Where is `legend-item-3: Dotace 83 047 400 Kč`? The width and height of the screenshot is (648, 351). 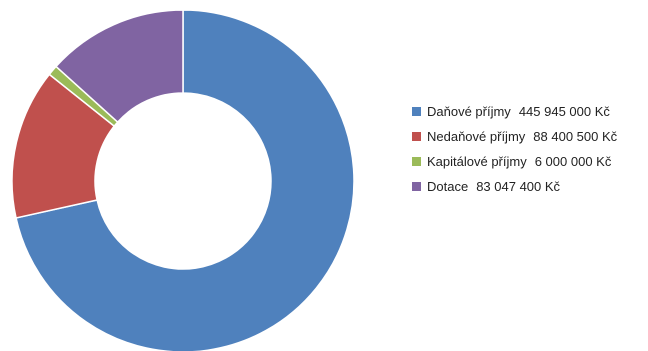 legend-item-3: Dotace 83 047 400 Kč is located at coordinates (514, 186).